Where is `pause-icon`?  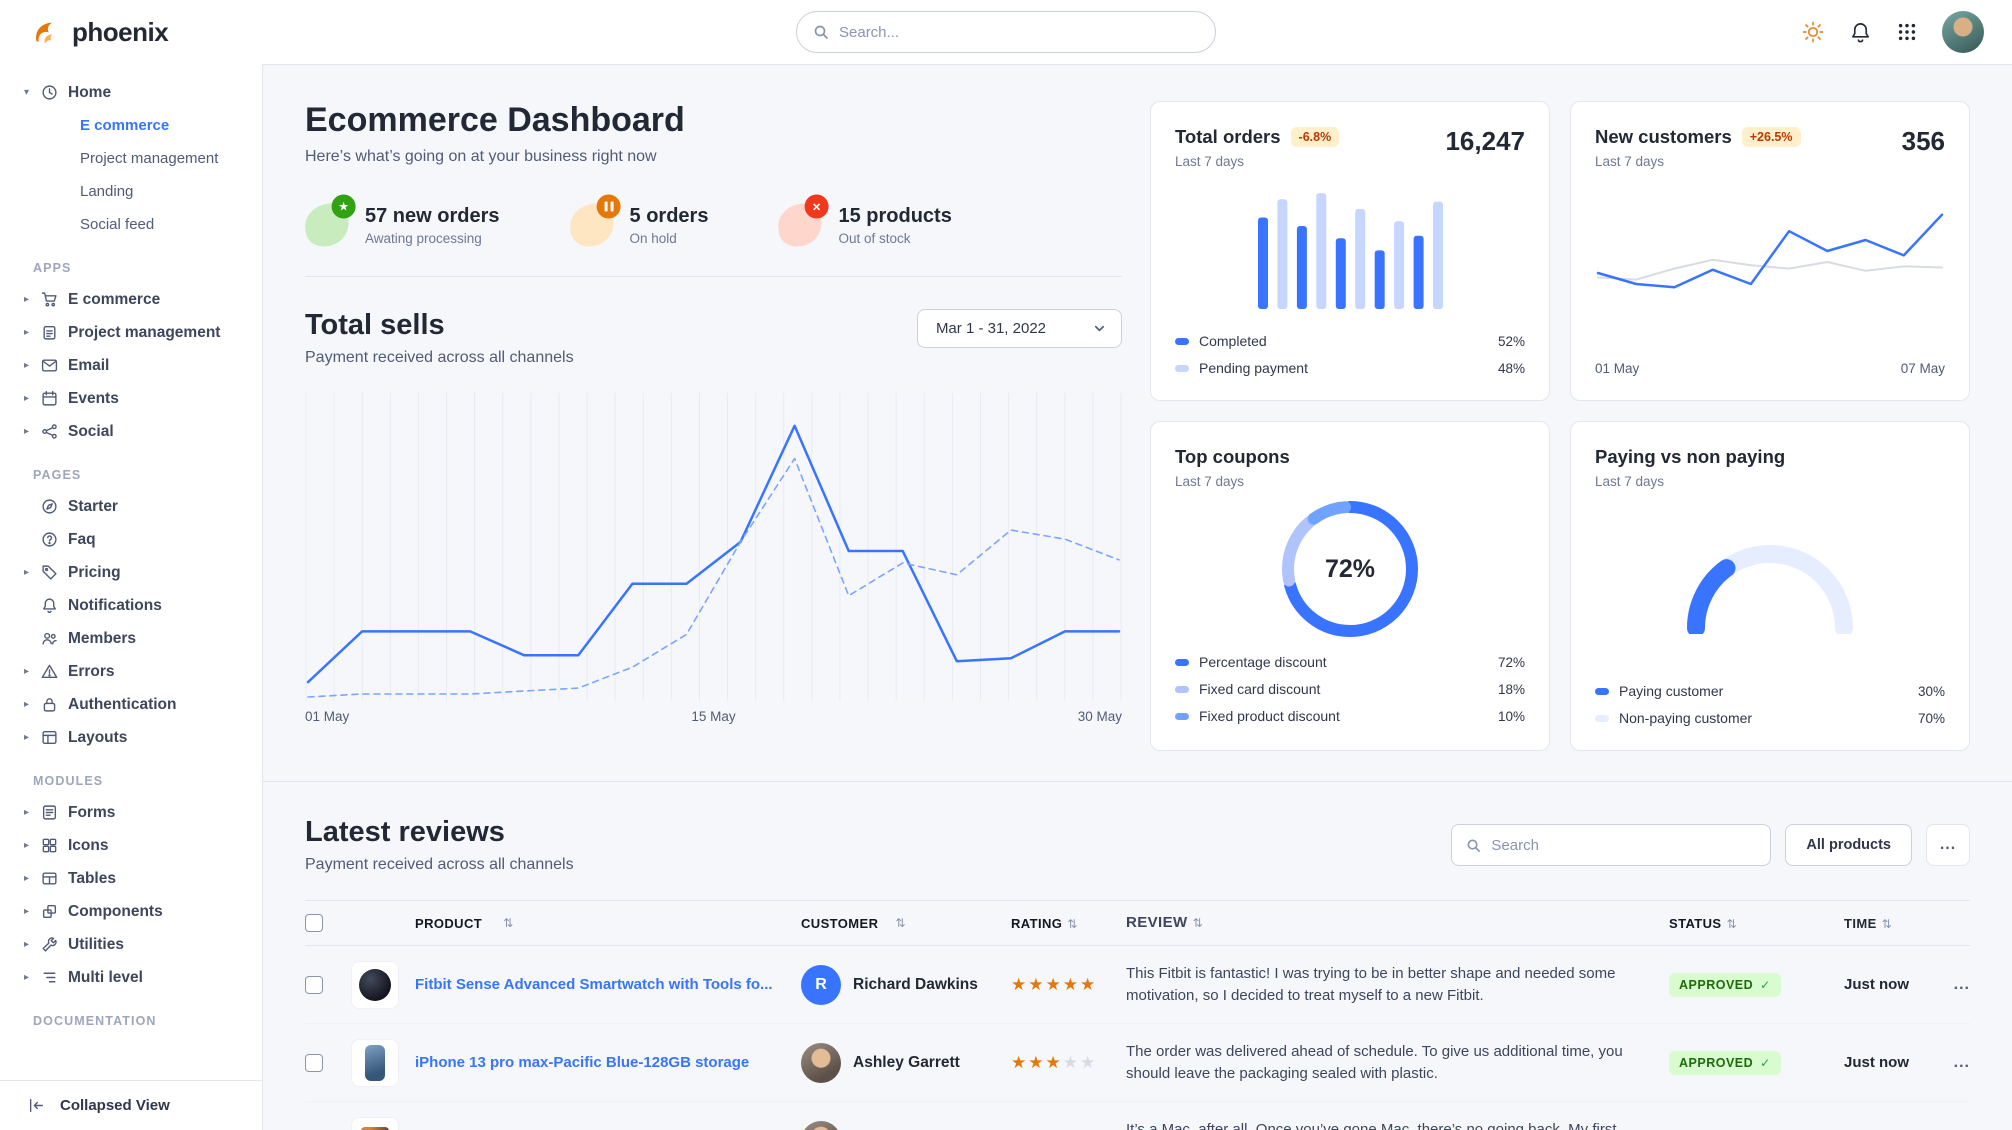
pause-icon is located at coordinates (608, 206).